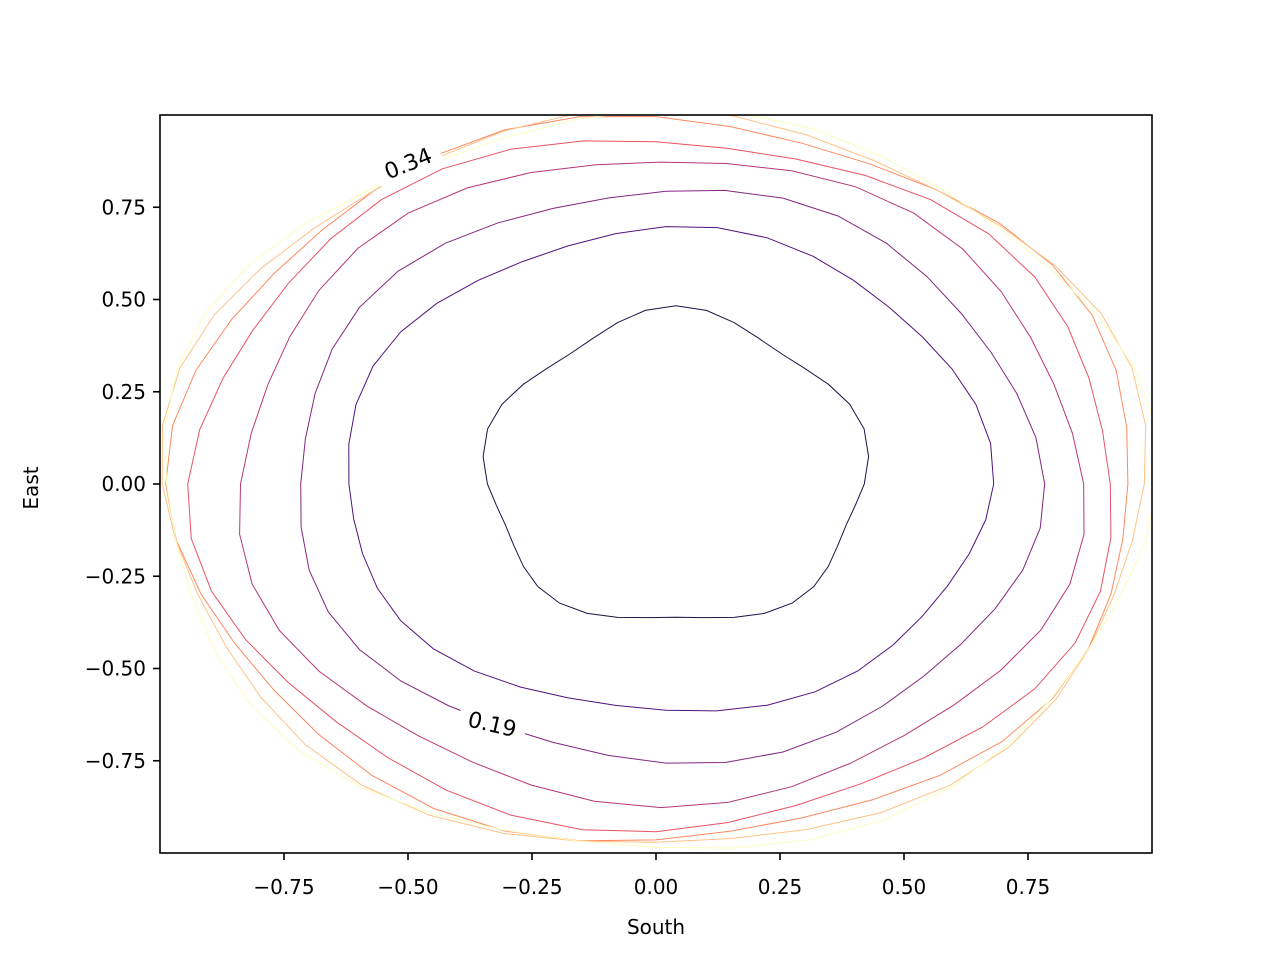 This screenshot has width=1280, height=960. Describe the element at coordinates (1028, 887) in the screenshot. I see `x-tick-label: 0.75` at that location.